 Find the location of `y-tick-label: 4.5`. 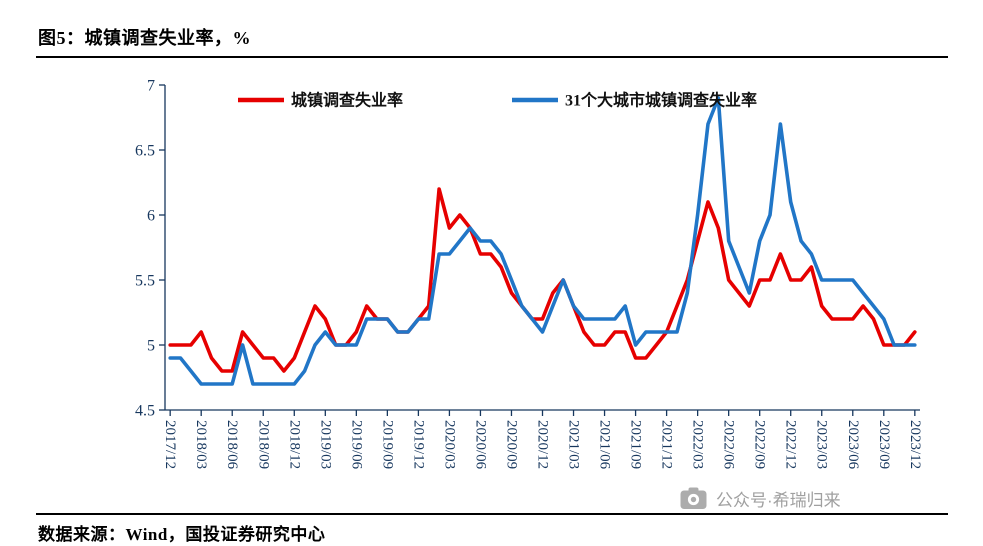

y-tick-label: 4.5 is located at coordinates (145, 410).